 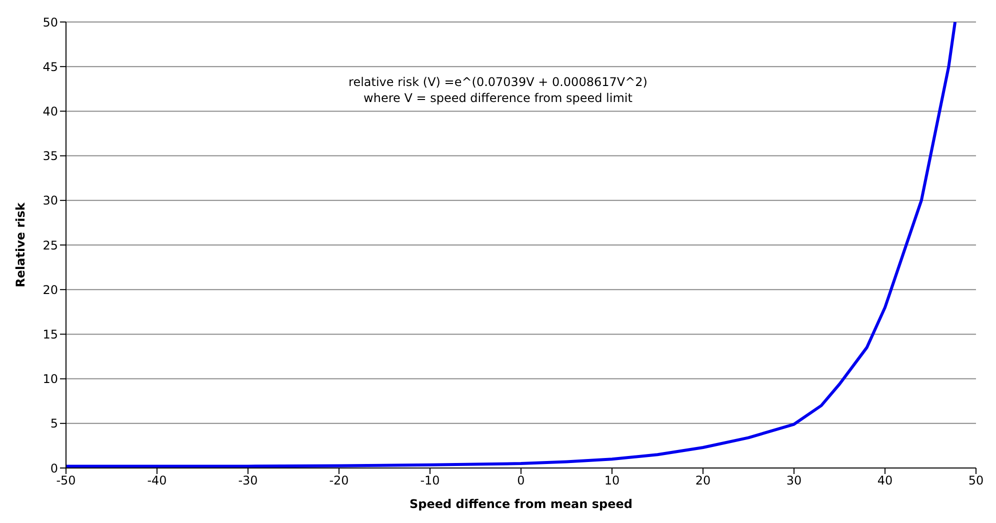 I want to click on x-tick-label: -20, so click(x=339, y=481).